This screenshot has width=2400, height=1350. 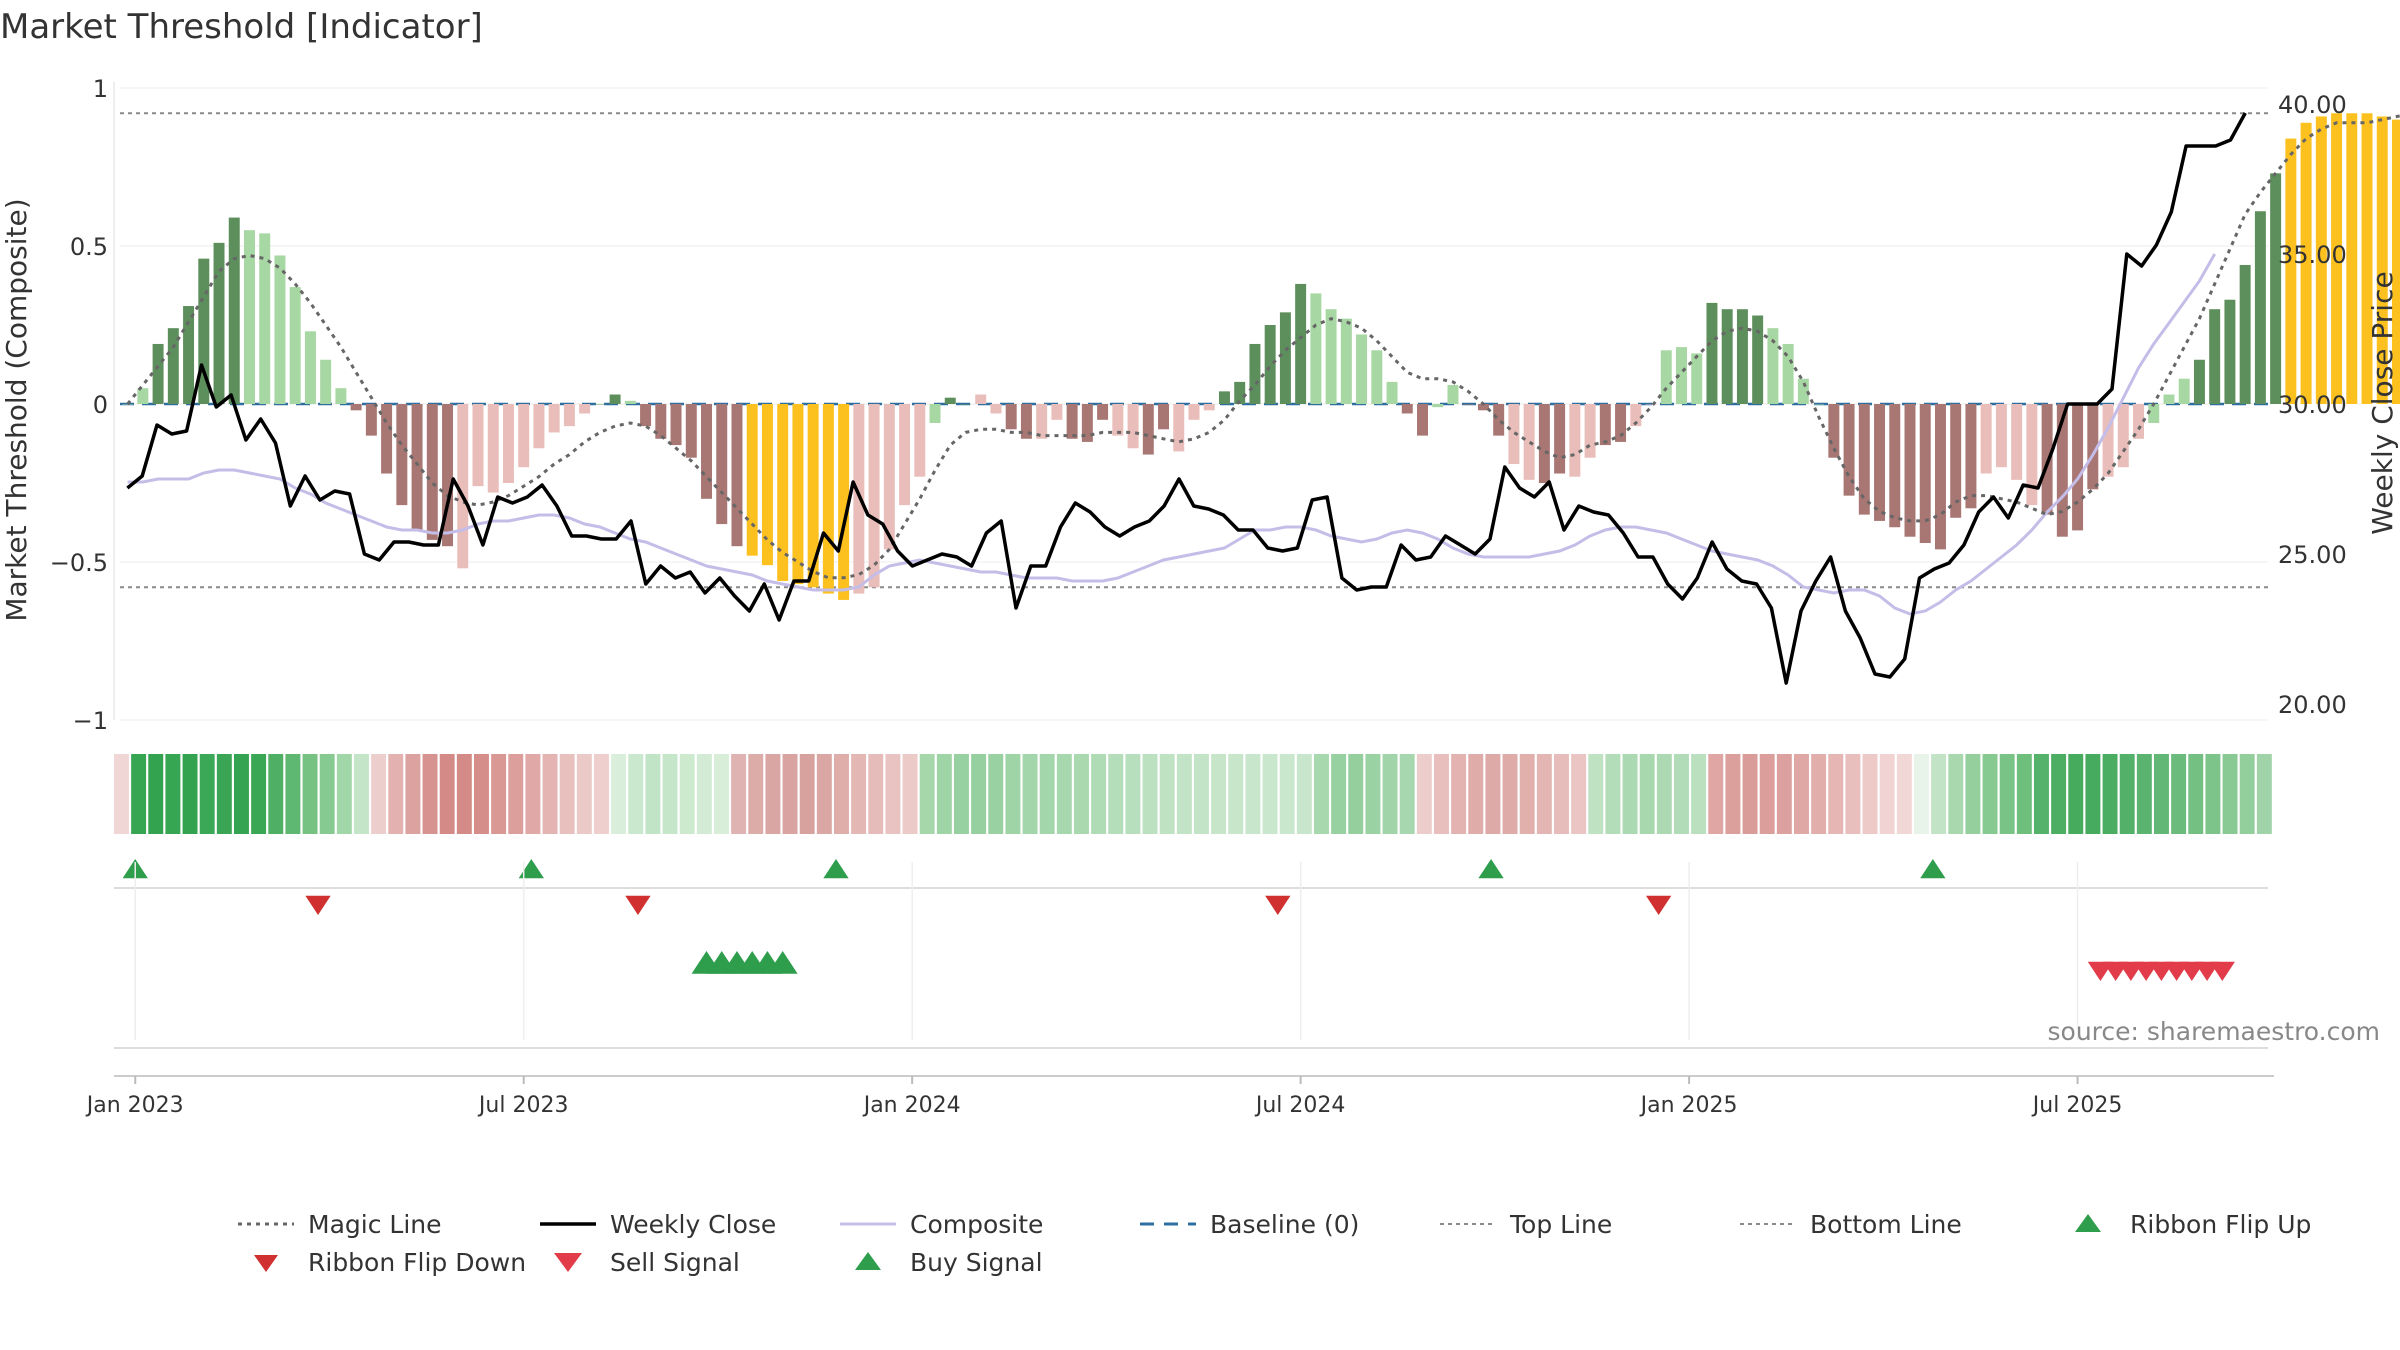 I want to click on left-tick-label: 0.5, so click(x=89, y=247).